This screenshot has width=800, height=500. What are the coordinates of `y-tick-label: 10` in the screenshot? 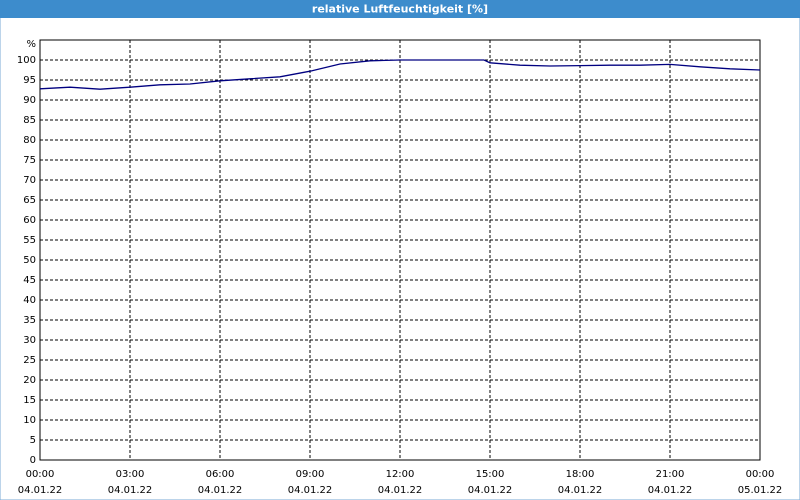 It's located at (29, 420).